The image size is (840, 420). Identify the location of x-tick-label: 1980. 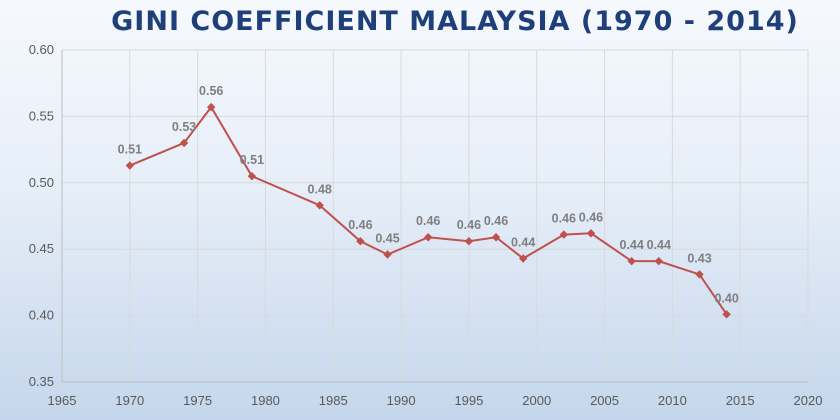
(265, 400).